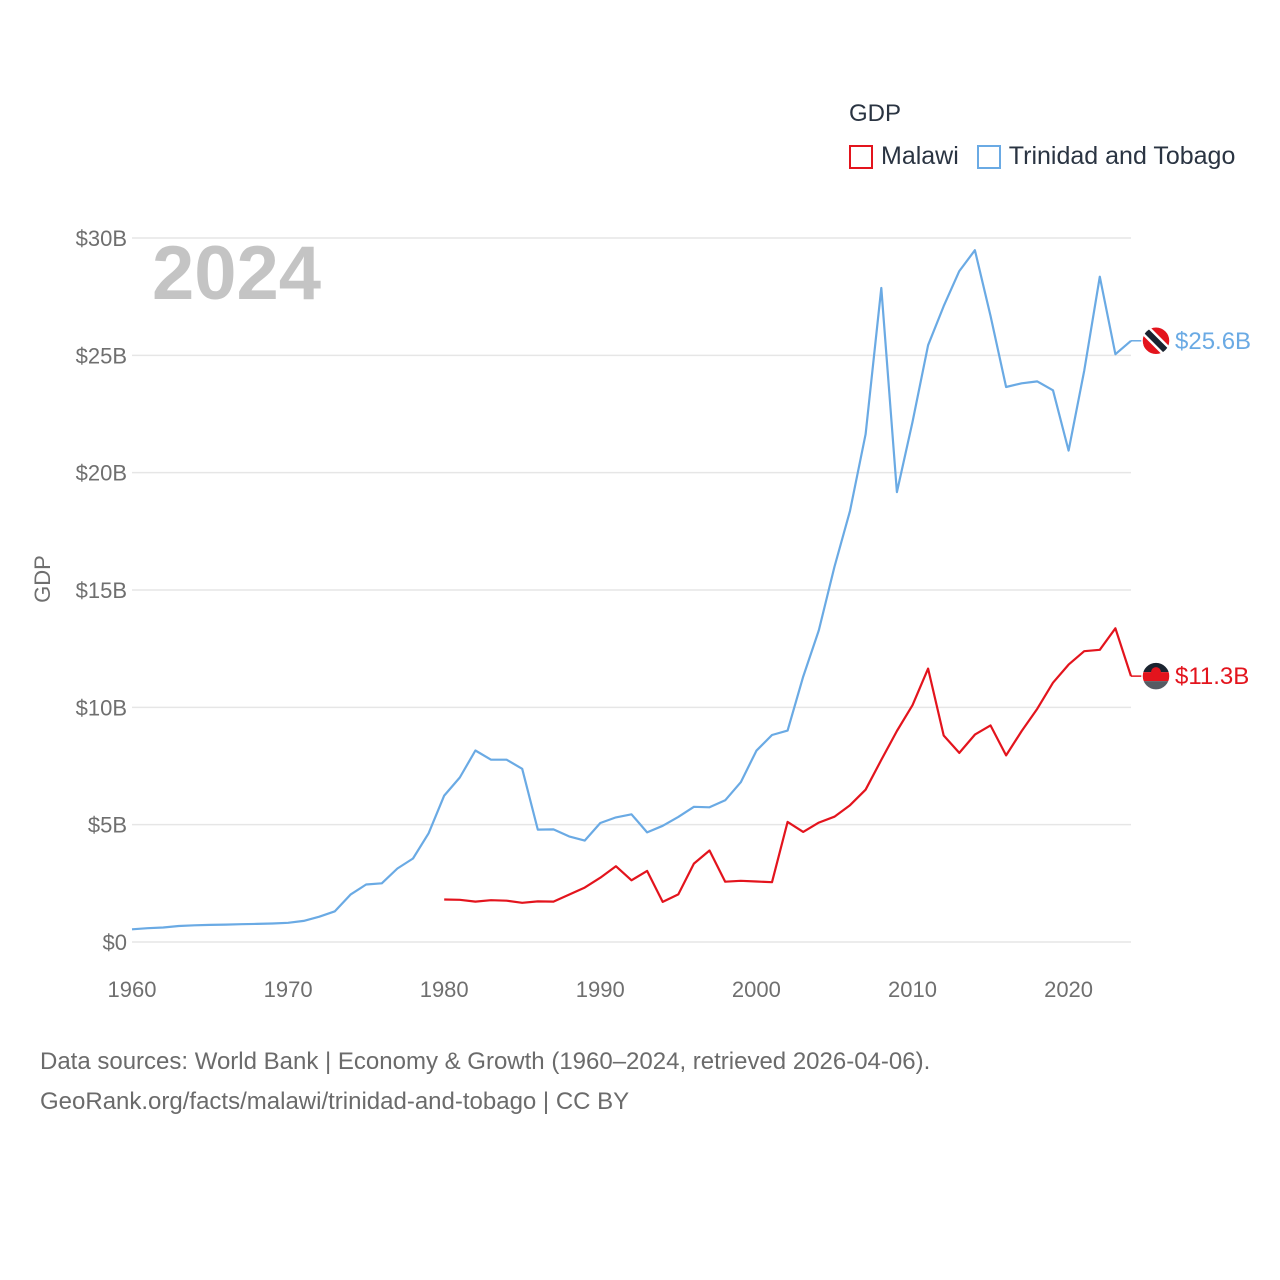 The height and width of the screenshot is (1280, 1280). Describe the element at coordinates (1122, 156) in the screenshot. I see `legend-label-trinidad: Trinidad and Tobago` at that location.